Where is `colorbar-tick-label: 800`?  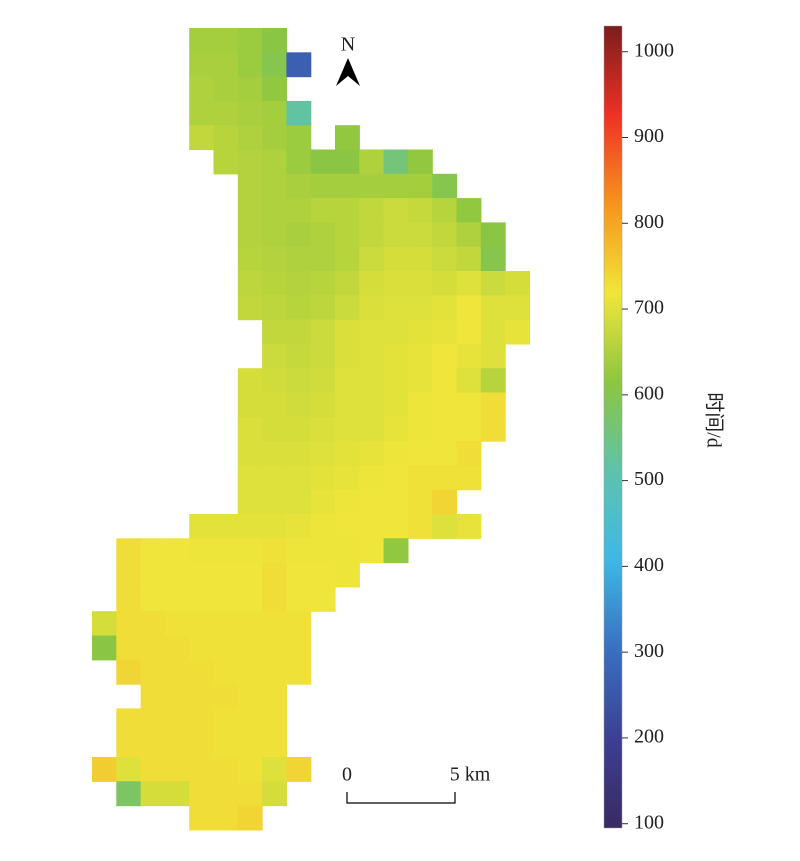 colorbar-tick-label: 800 is located at coordinates (649, 222).